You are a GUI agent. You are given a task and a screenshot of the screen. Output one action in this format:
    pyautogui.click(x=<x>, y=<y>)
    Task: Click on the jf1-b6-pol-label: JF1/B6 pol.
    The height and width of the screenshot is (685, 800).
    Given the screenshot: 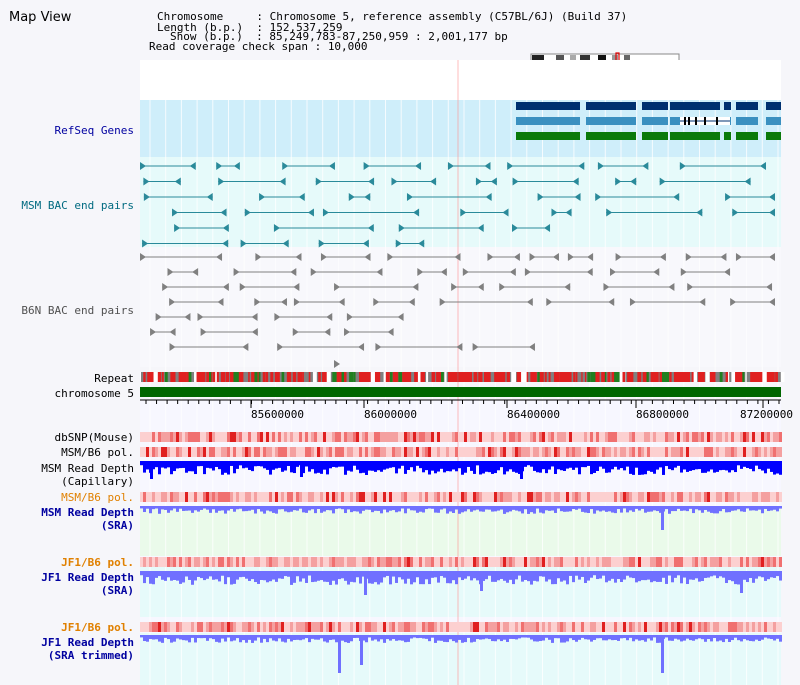 What is the action you would take?
    pyautogui.click(x=97, y=562)
    